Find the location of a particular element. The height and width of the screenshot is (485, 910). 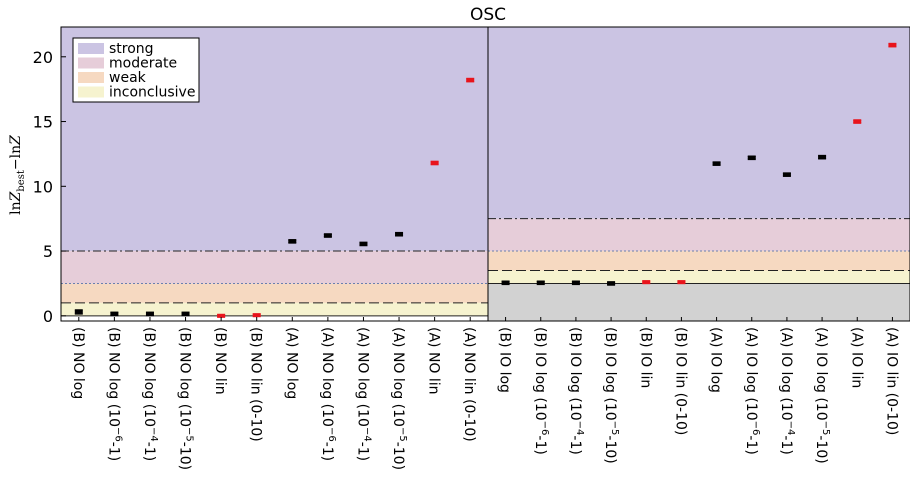

band-weak-io is located at coordinates (699, 261).